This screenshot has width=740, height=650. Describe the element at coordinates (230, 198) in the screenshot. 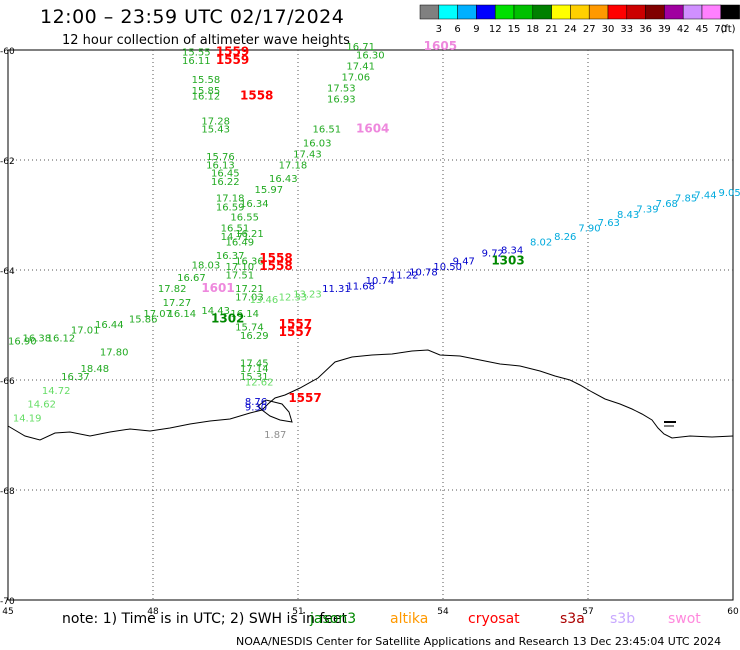

I see `wave-height-label: 17.18` at that location.